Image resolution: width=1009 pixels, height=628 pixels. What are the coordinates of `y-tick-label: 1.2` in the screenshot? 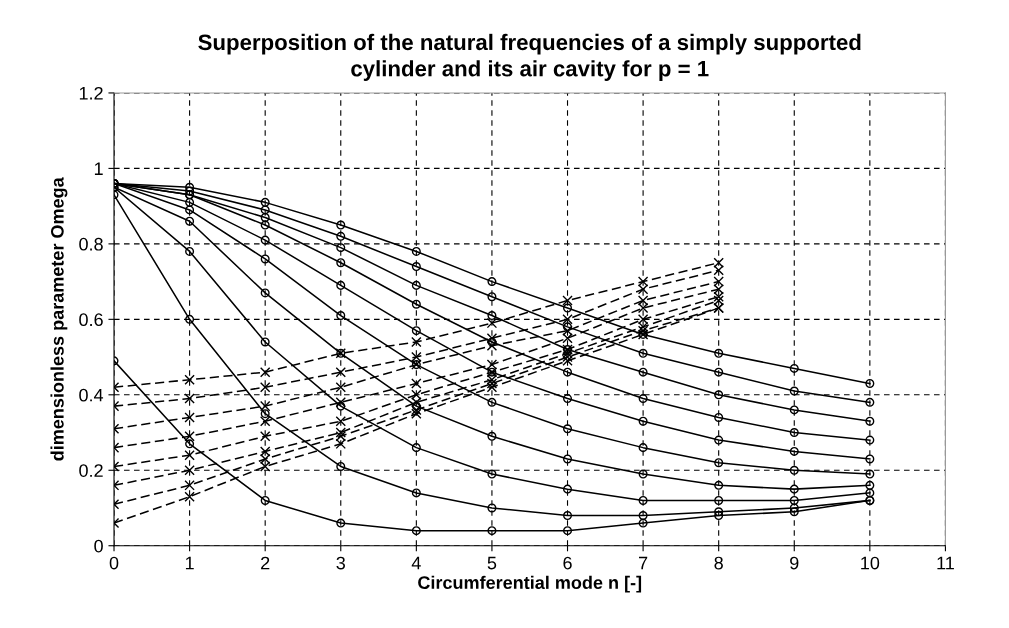 It's located at (91, 93).